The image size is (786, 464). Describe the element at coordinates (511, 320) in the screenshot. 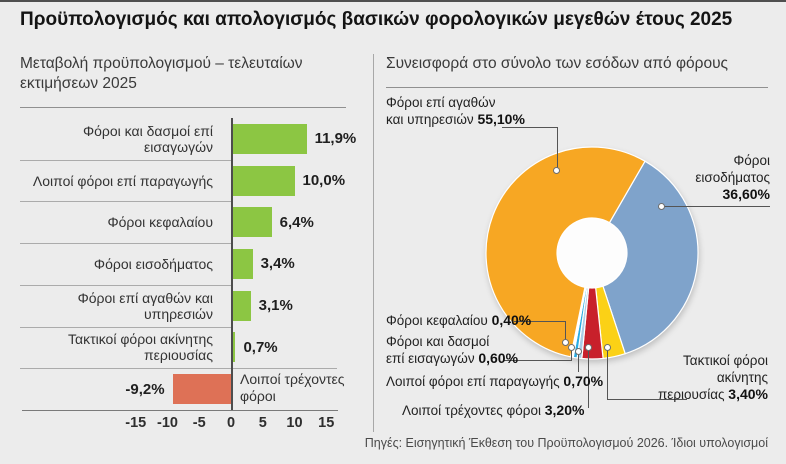

I see `callout-capital-value: 0,40%` at that location.